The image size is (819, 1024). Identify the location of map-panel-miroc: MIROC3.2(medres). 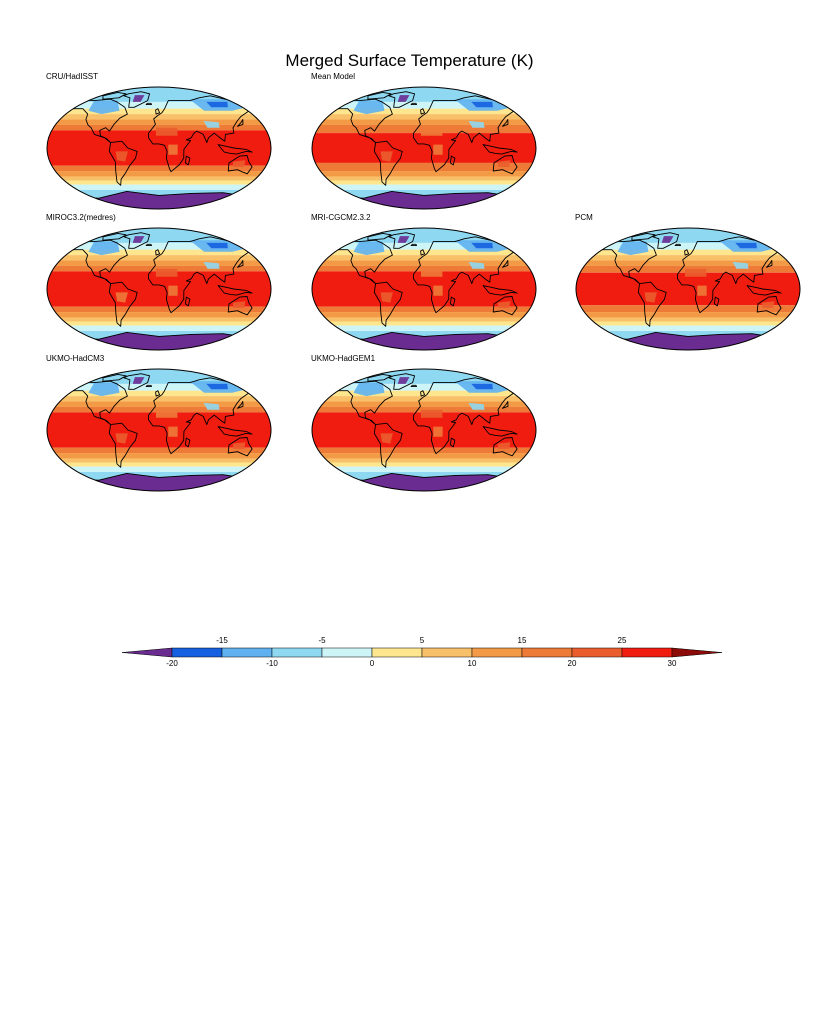
(159, 283).